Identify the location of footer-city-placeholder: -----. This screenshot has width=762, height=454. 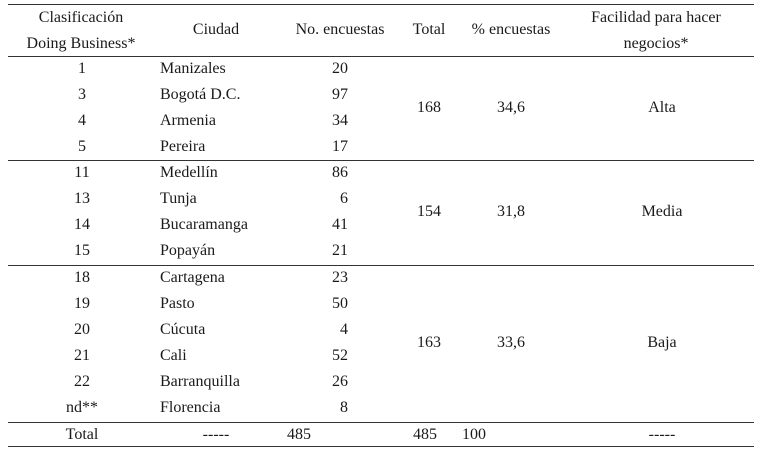
(216, 434).